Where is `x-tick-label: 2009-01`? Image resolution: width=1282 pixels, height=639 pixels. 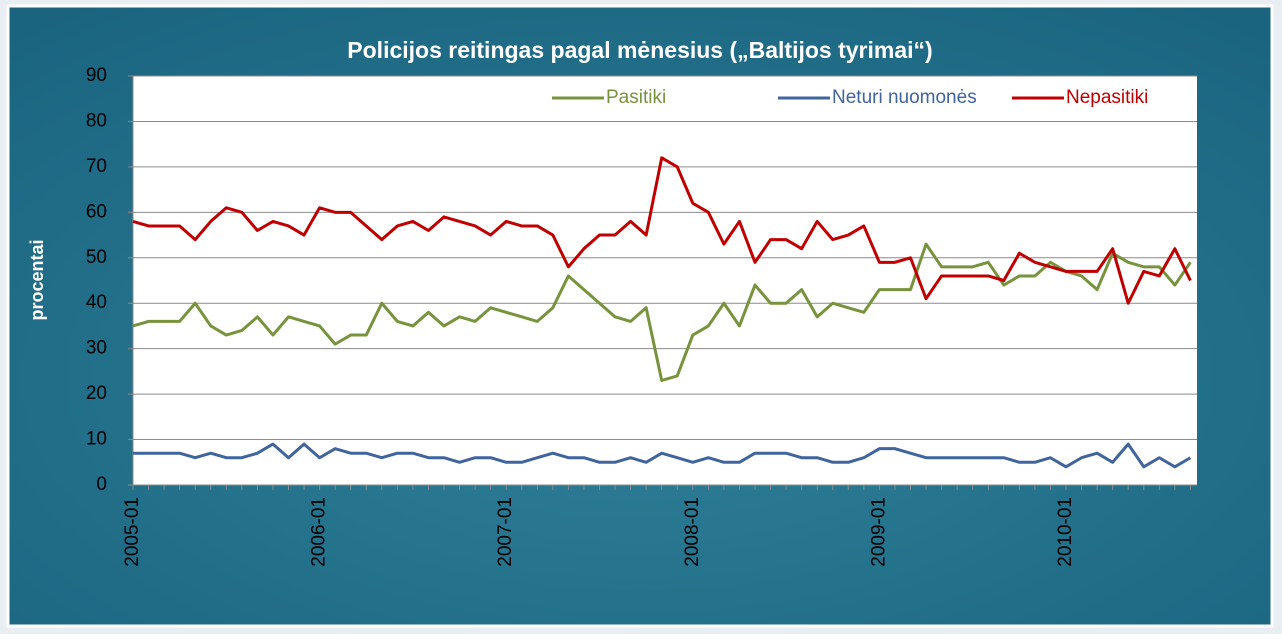
x-tick-label: 2009-01 is located at coordinates (878, 532).